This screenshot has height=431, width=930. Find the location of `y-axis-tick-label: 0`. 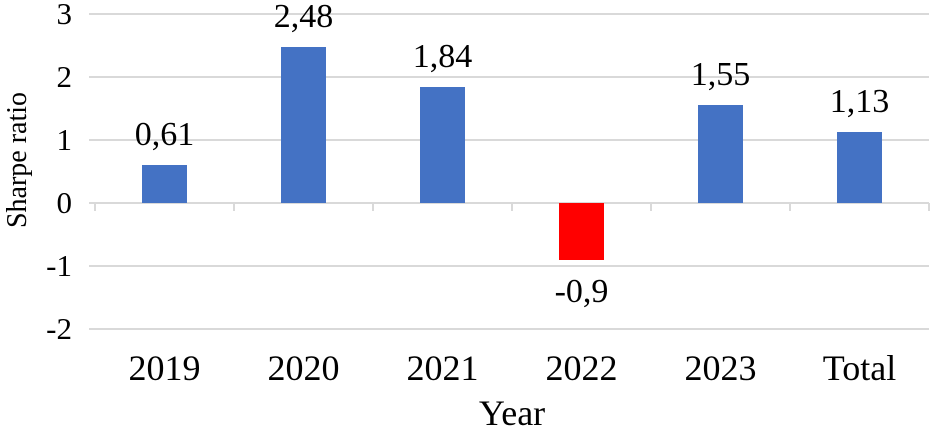

y-axis-tick-label: 0 is located at coordinates (64, 202).